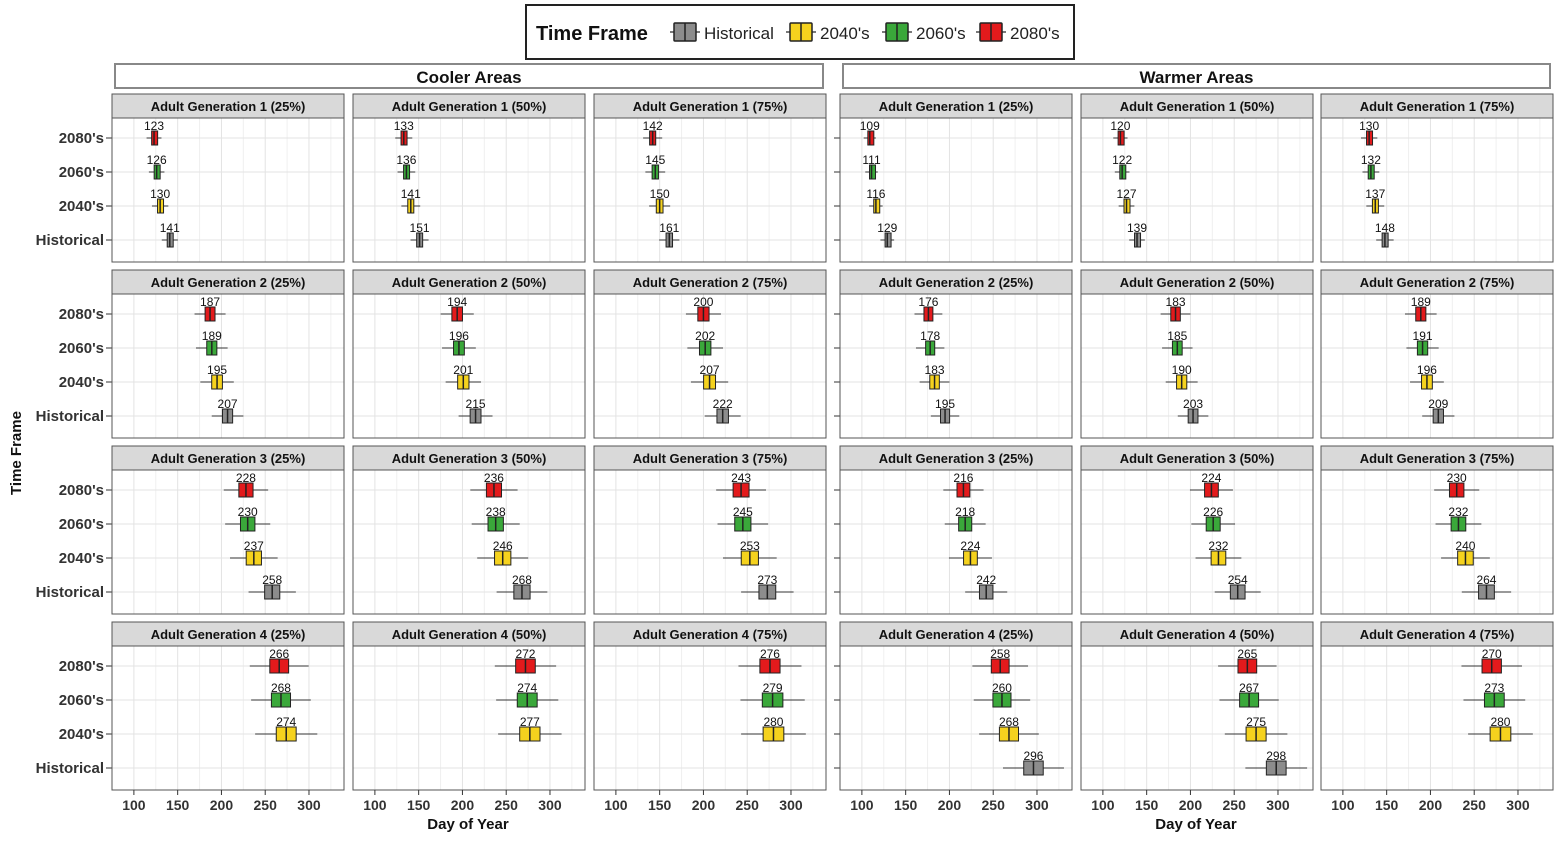 The height and width of the screenshot is (842, 1560). Describe the element at coordinates (468, 77) in the screenshot. I see `group-title-0: Cooler Areas` at that location.